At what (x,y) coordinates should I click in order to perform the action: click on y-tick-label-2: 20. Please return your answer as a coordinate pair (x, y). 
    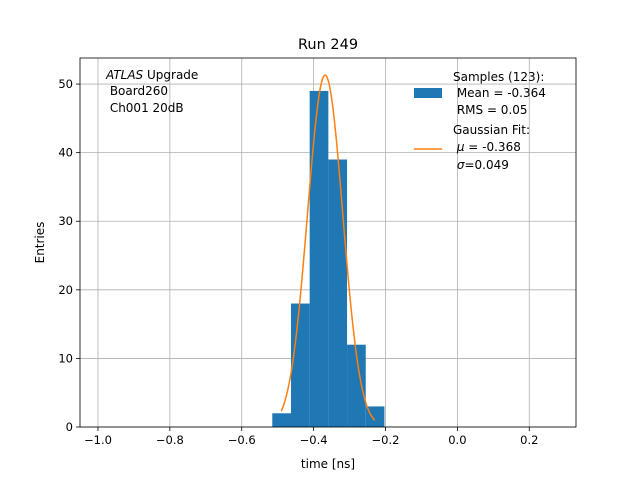
    Looking at the image, I should click on (65, 290).